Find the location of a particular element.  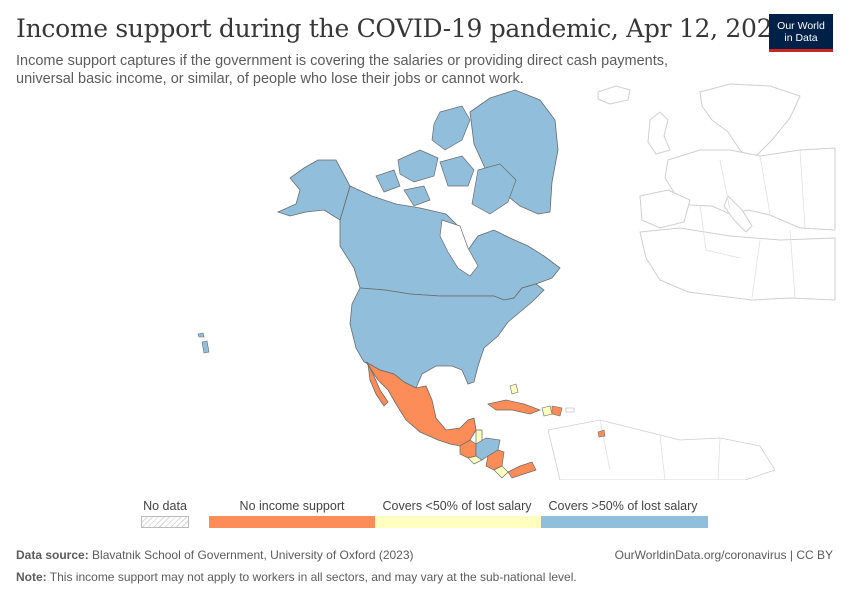

country-canada-islands is located at coordinates (451, 128).